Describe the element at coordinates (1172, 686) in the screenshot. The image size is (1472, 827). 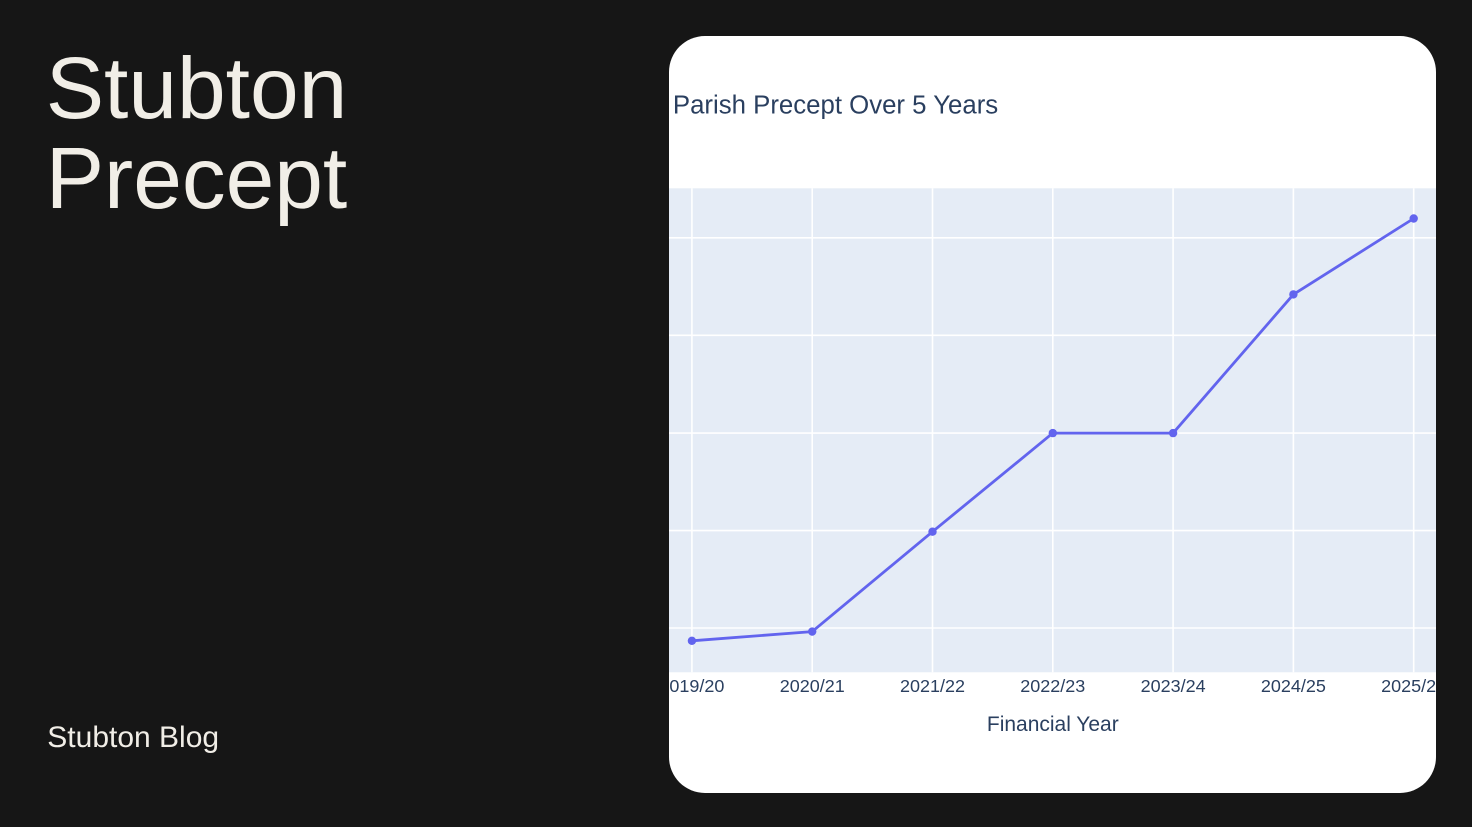
I see `svg-text: 2023/24` at that location.